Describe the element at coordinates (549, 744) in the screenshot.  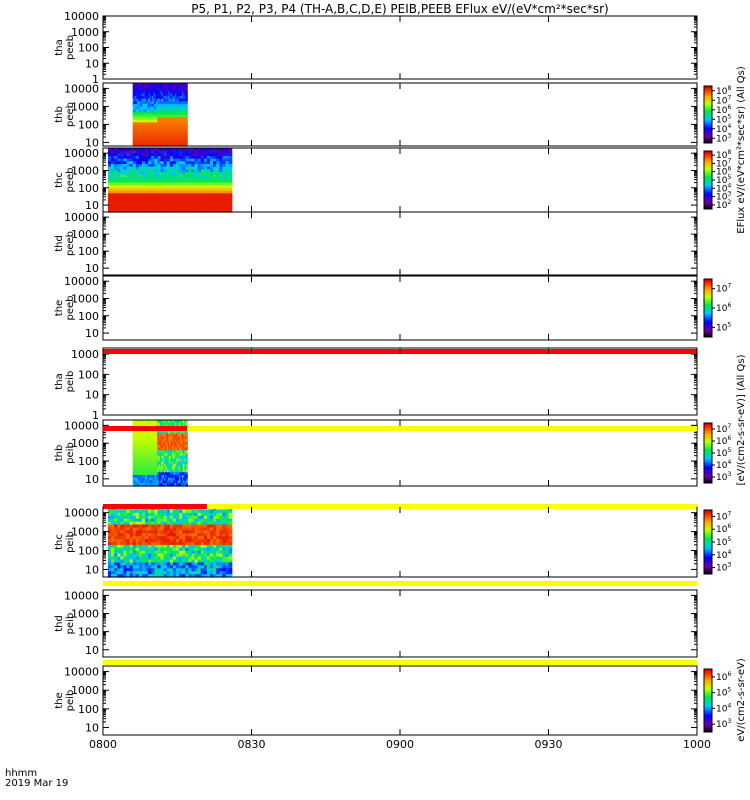
I see `x-tick-label: 0930` at that location.